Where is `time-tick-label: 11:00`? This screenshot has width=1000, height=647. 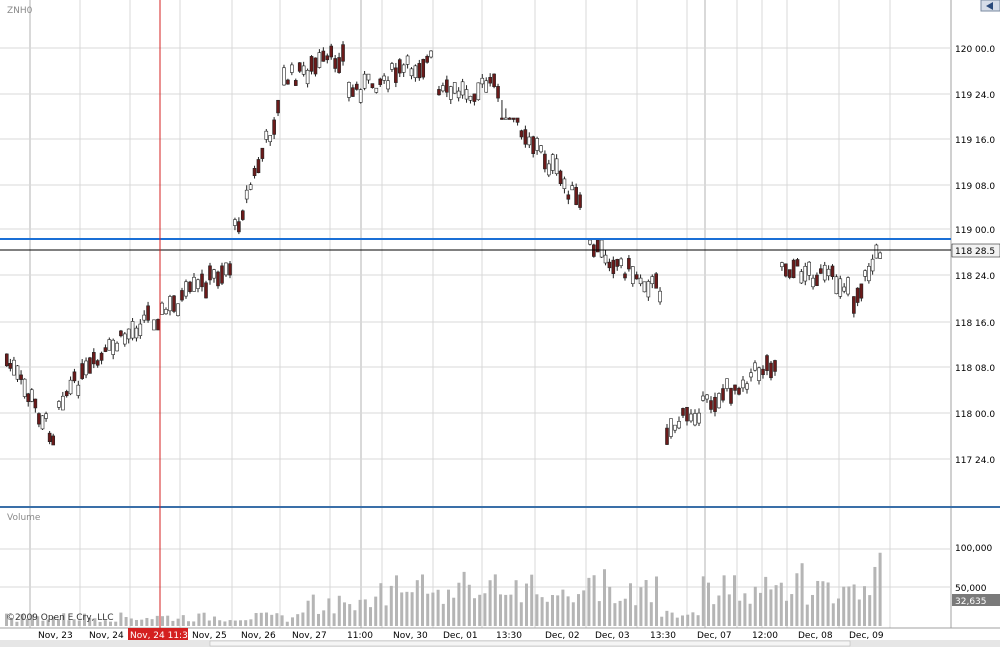
time-tick-label: 11:00 is located at coordinates (360, 636).